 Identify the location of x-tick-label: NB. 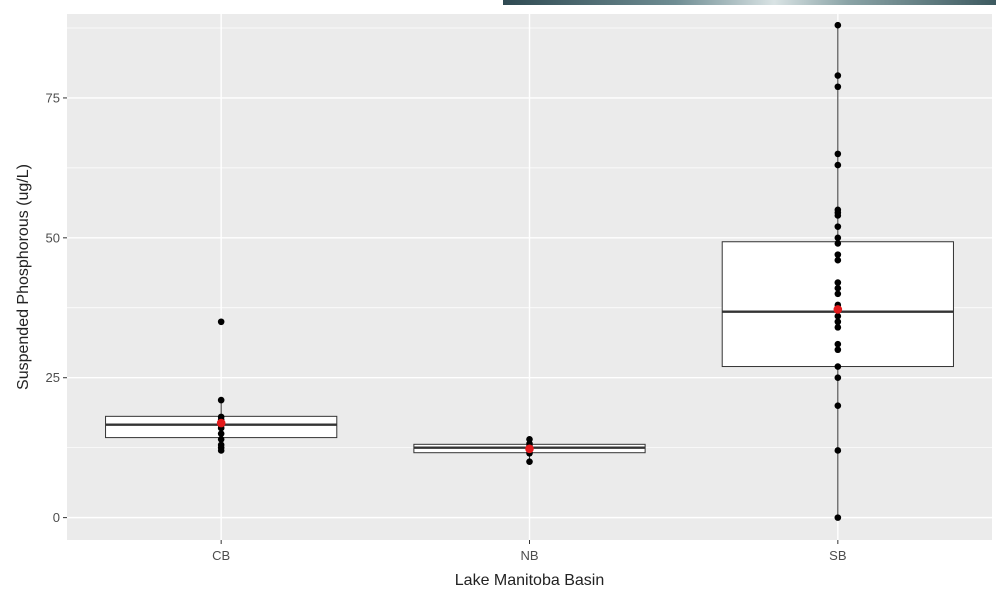
(529, 555).